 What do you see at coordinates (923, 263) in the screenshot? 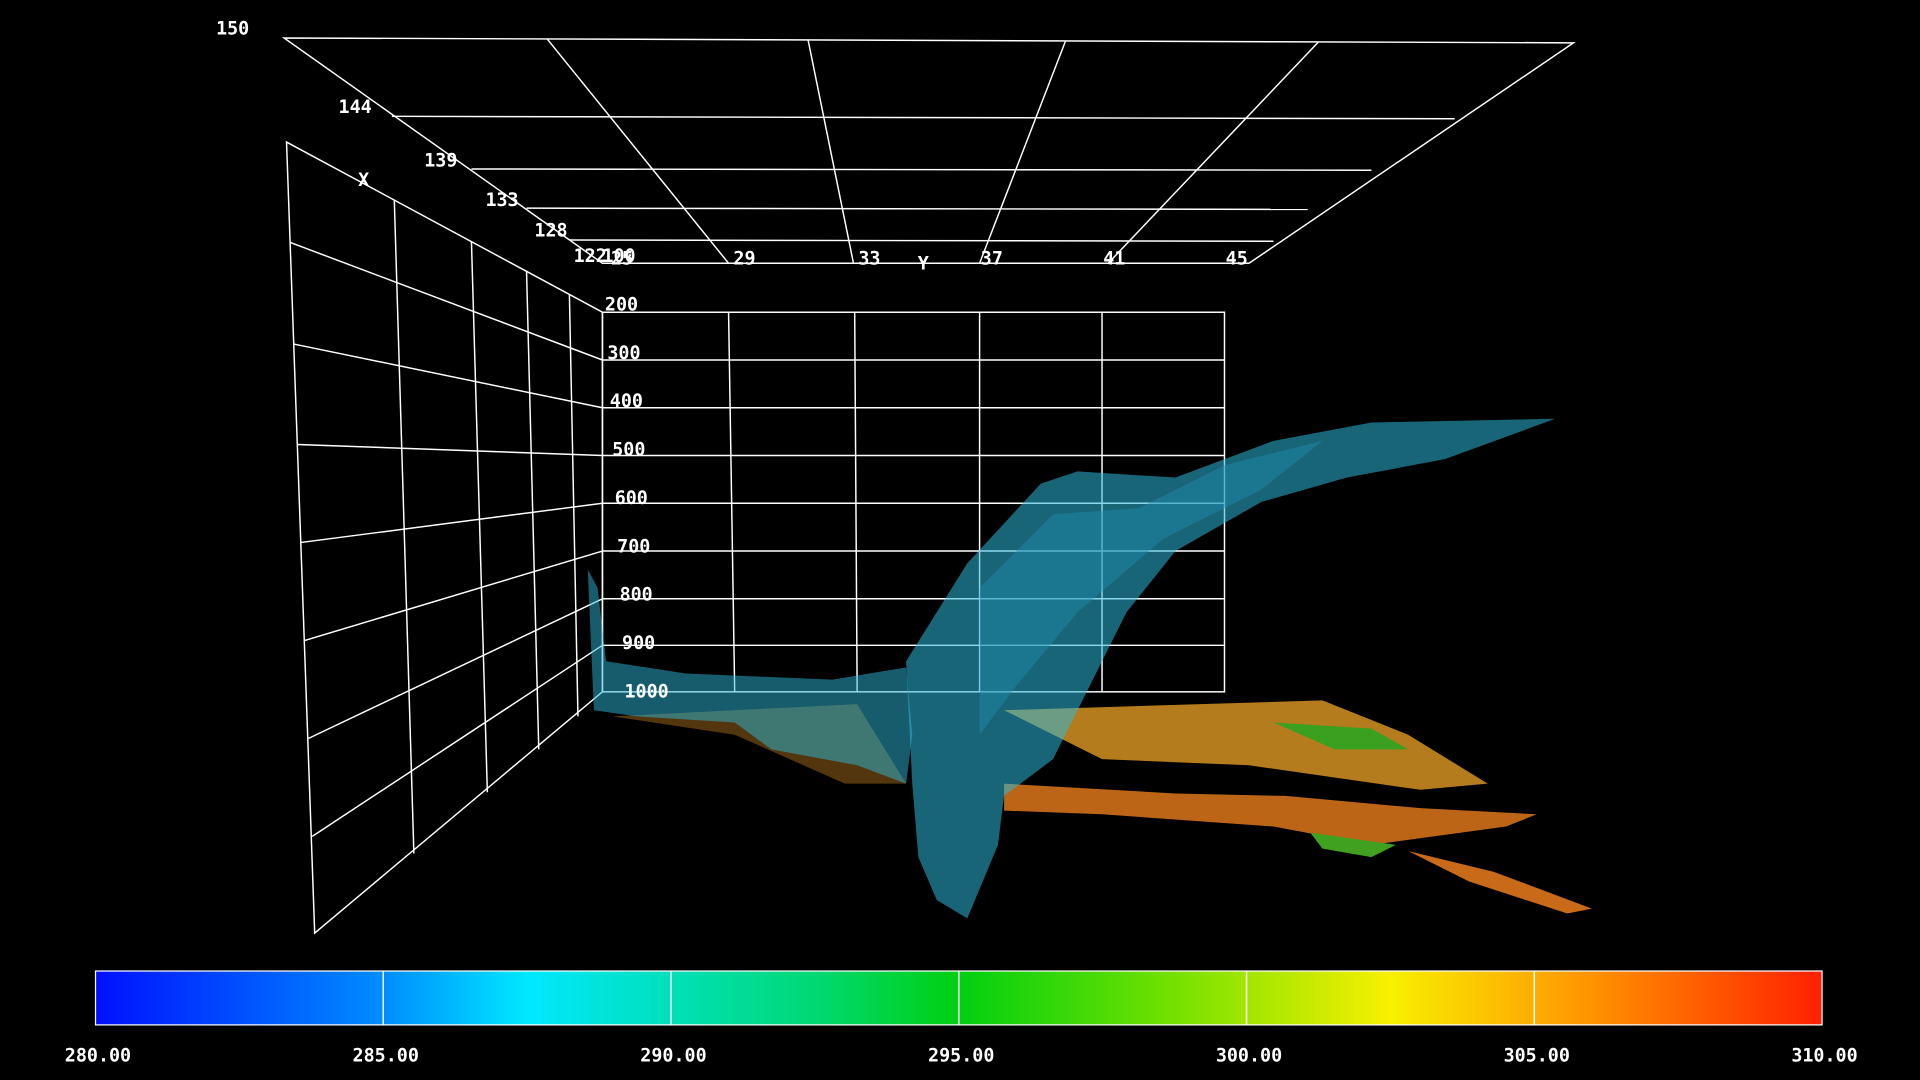
I see `y-axis-title: Y` at bounding box center [923, 263].